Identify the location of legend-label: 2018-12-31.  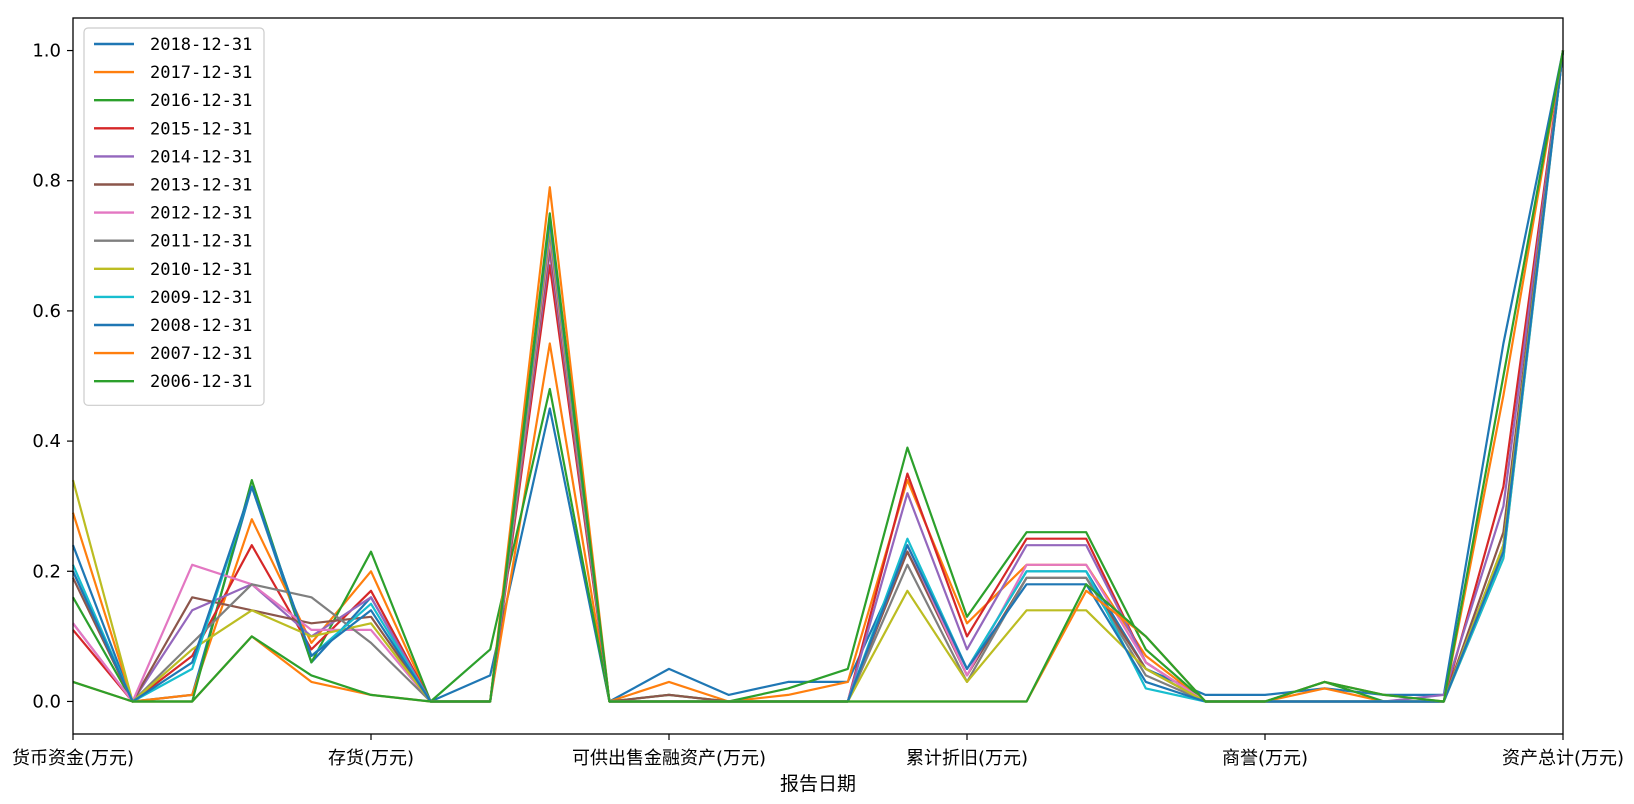
(201, 45).